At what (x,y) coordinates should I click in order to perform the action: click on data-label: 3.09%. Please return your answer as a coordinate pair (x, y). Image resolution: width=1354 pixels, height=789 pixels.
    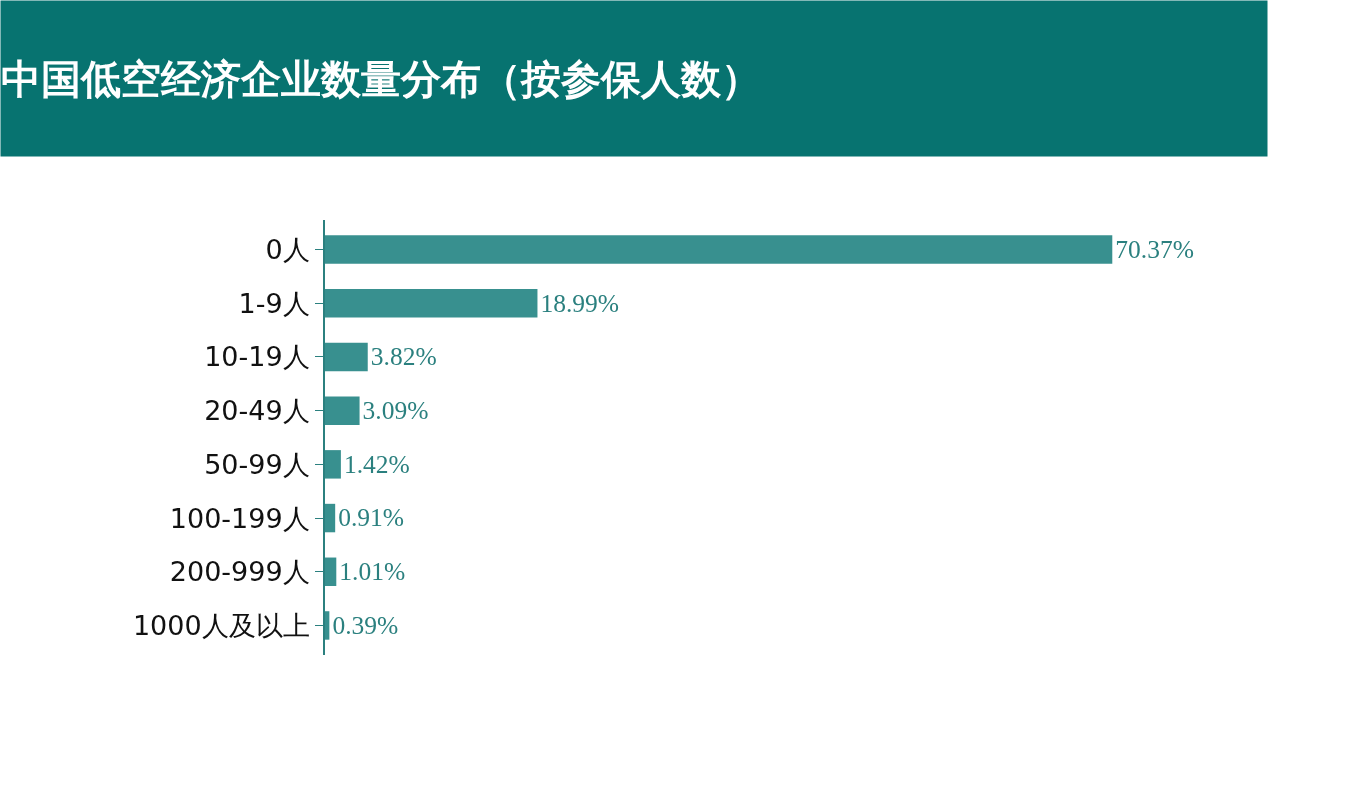
    Looking at the image, I should click on (395, 410).